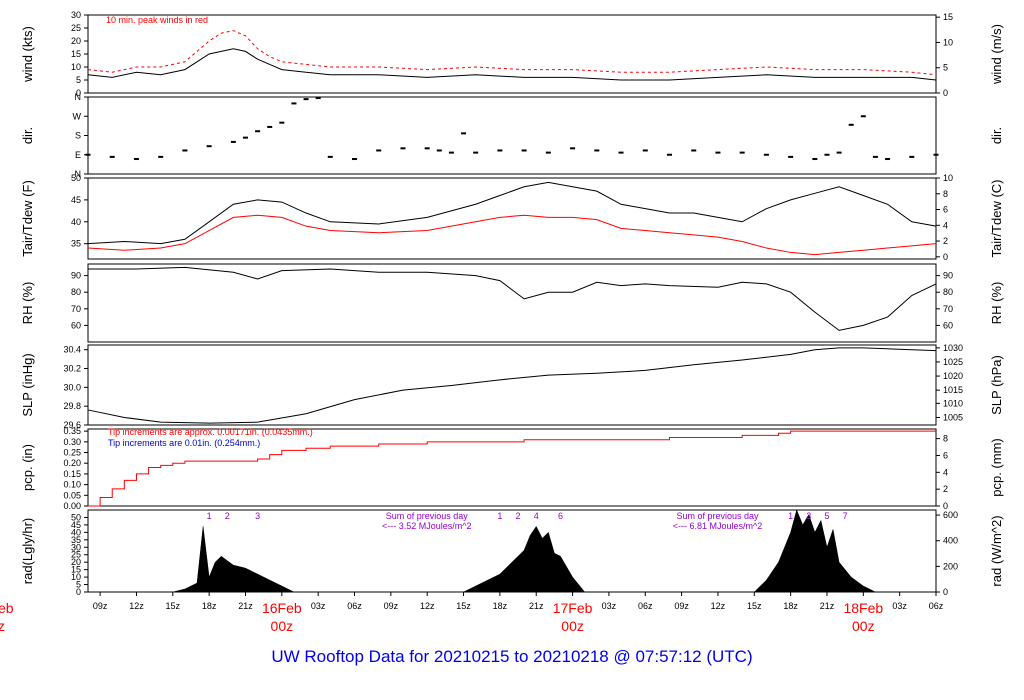 The height and width of the screenshot is (700, 1024). What do you see at coordinates (945, 93) in the screenshot?
I see `wind-ytick-label-right: 0` at bounding box center [945, 93].